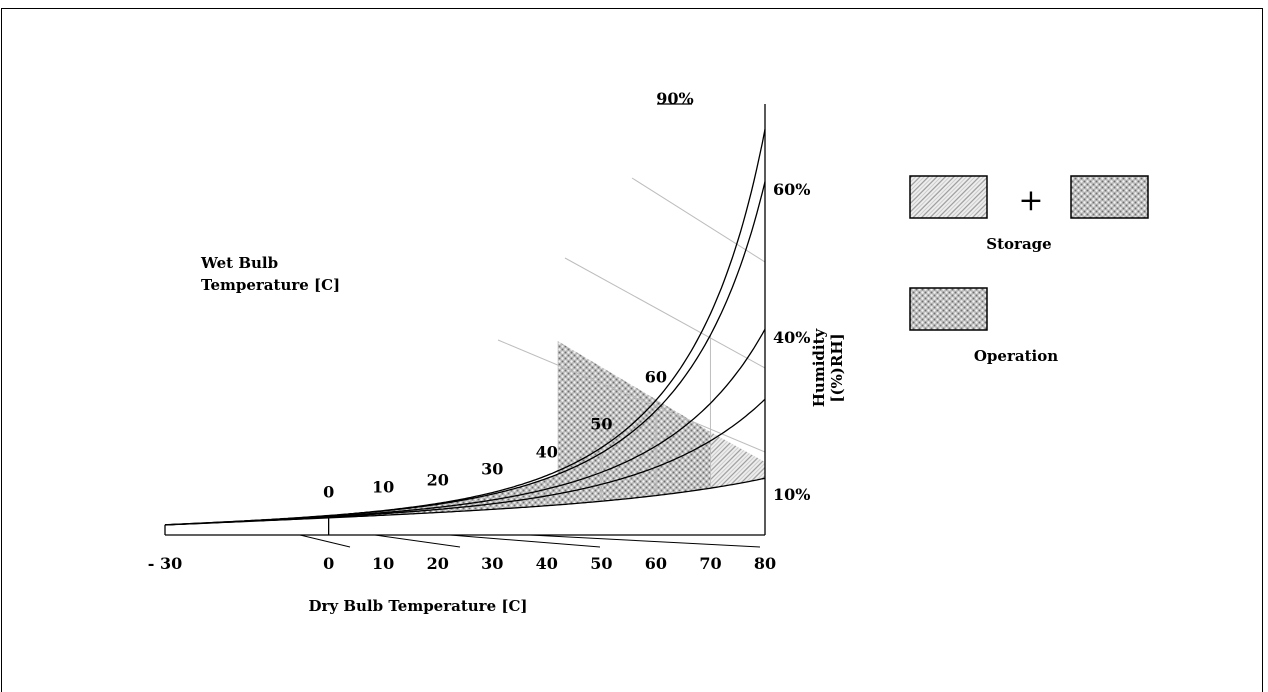 Image resolution: width=1268 pixels, height=692 pixels. Describe the element at coordinates (791, 189) in the screenshot. I see `rh-label-60: 60%` at that location.